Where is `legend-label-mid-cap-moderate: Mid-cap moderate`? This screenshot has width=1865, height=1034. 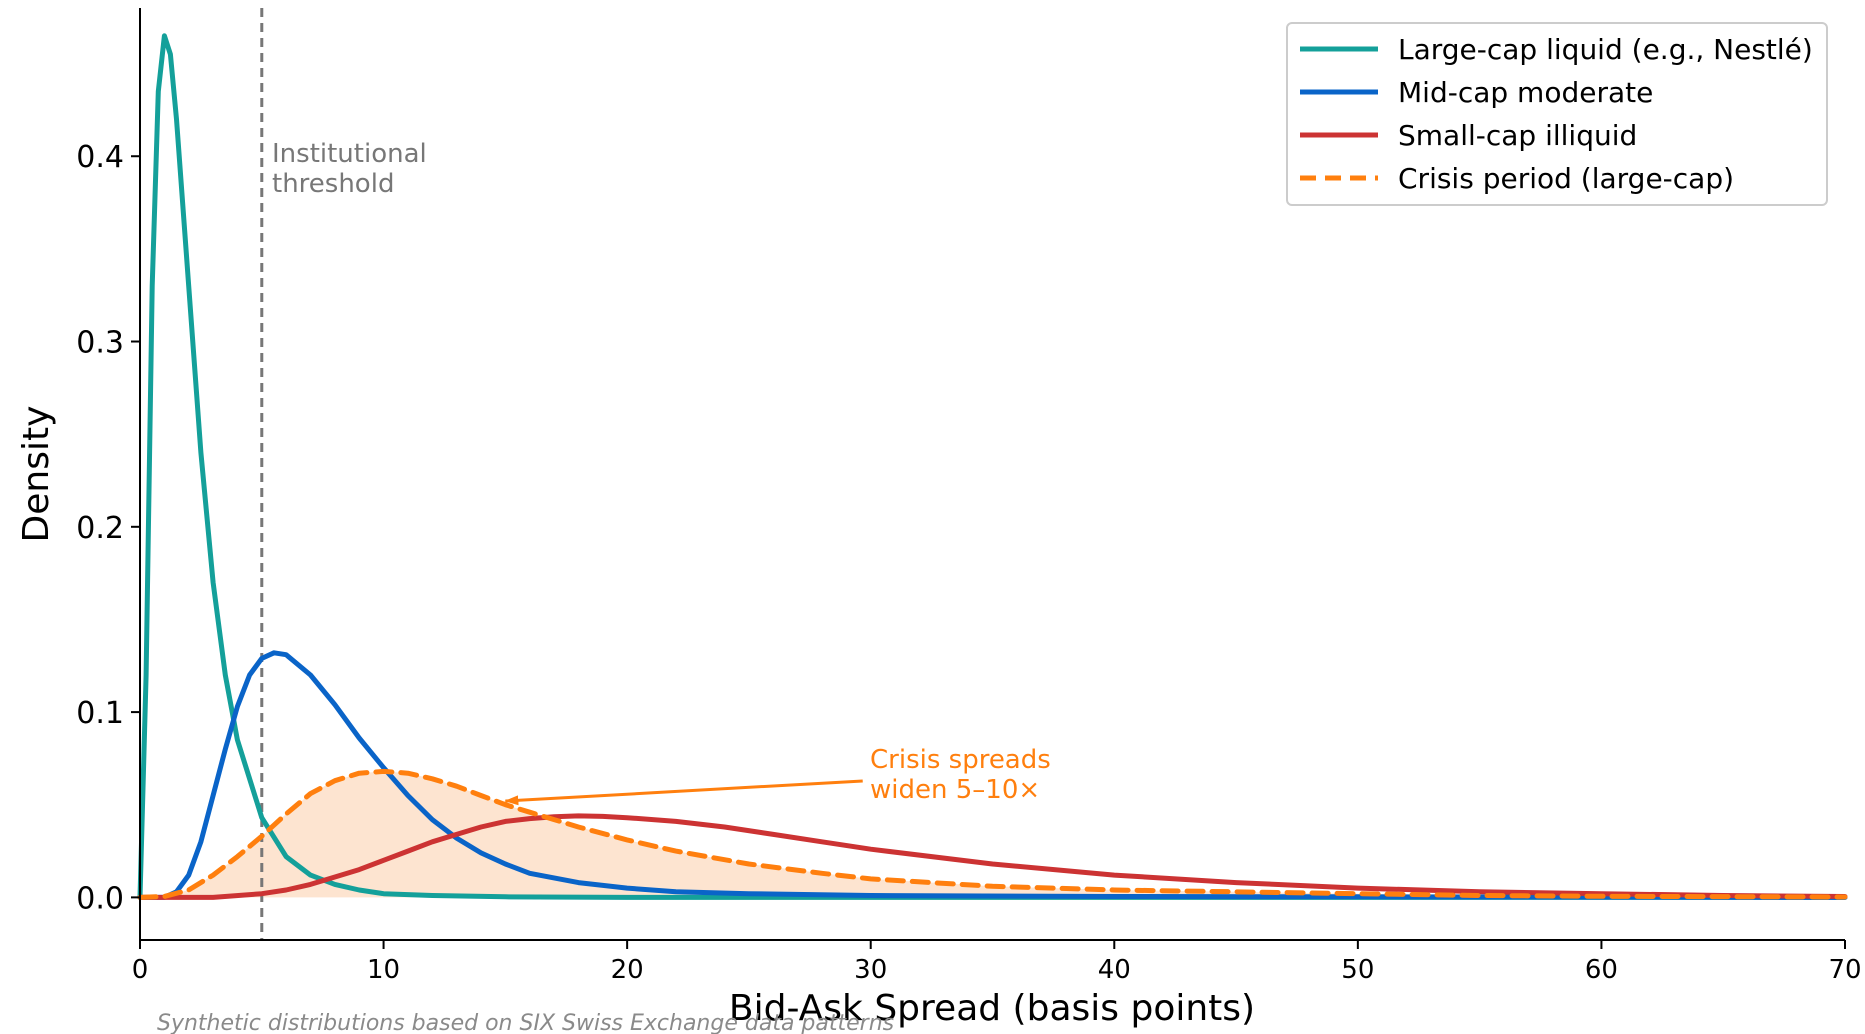 legend-label-mid-cap-moderate: Mid-cap moderate is located at coordinates (1525, 92).